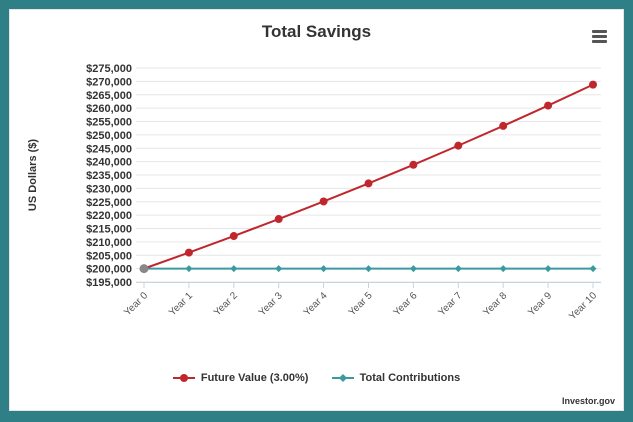 Image resolution: width=633 pixels, height=422 pixels. Describe the element at coordinates (316, 31) in the screenshot. I see `chart-title: Total Savings` at that location.